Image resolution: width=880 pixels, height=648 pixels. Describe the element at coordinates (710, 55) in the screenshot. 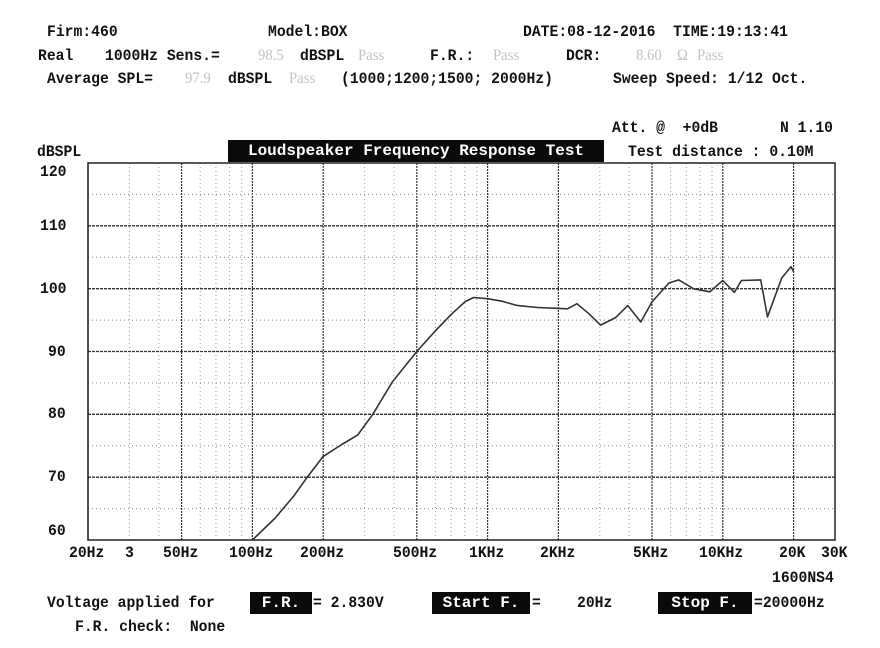

I see `dcr-status: Pass` at that location.